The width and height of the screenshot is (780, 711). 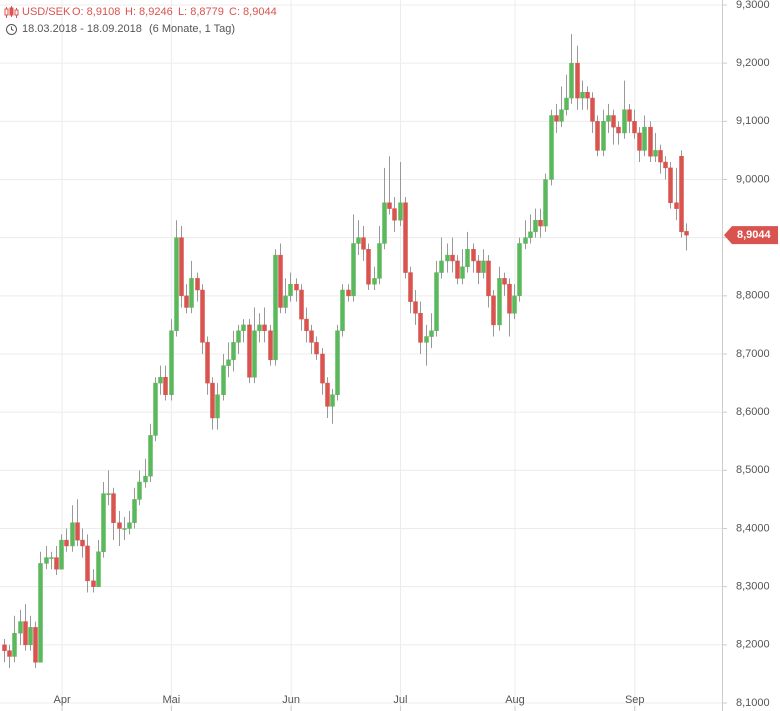 What do you see at coordinates (753, 412) in the screenshot?
I see `y-tick-label: 8,6000` at bounding box center [753, 412].